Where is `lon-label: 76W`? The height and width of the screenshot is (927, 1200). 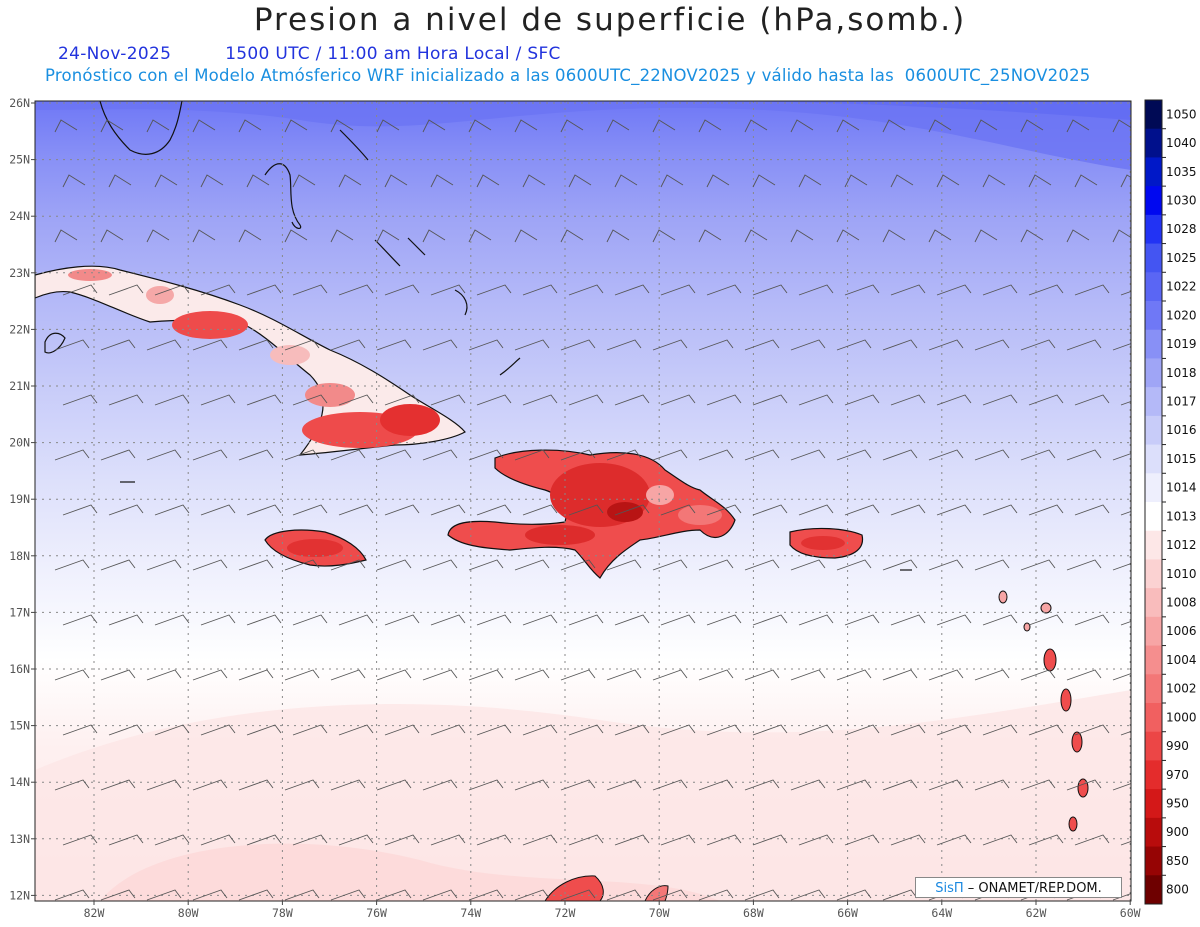 lon-label: 76W is located at coordinates (376, 913).